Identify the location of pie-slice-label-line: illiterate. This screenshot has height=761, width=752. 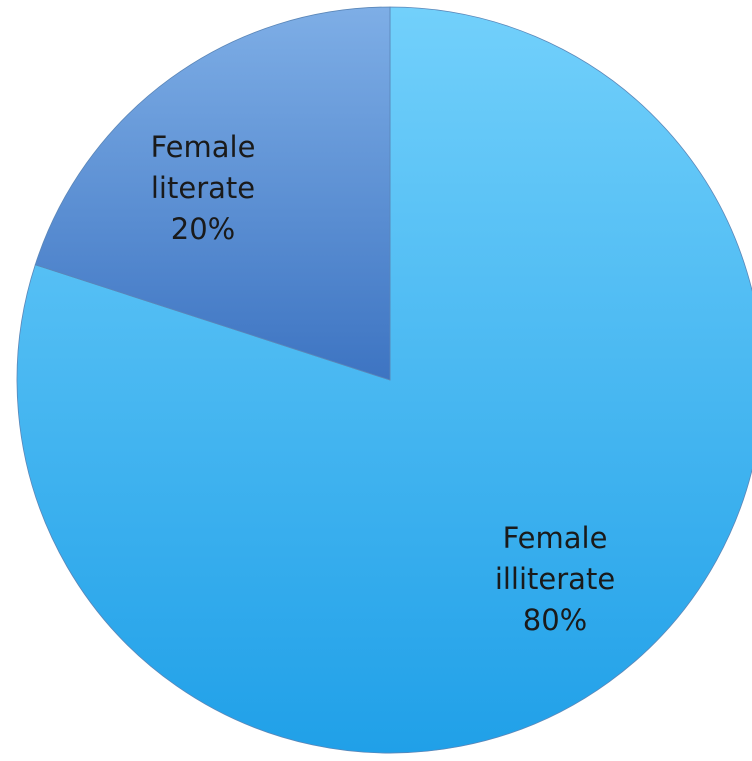
(555, 579).